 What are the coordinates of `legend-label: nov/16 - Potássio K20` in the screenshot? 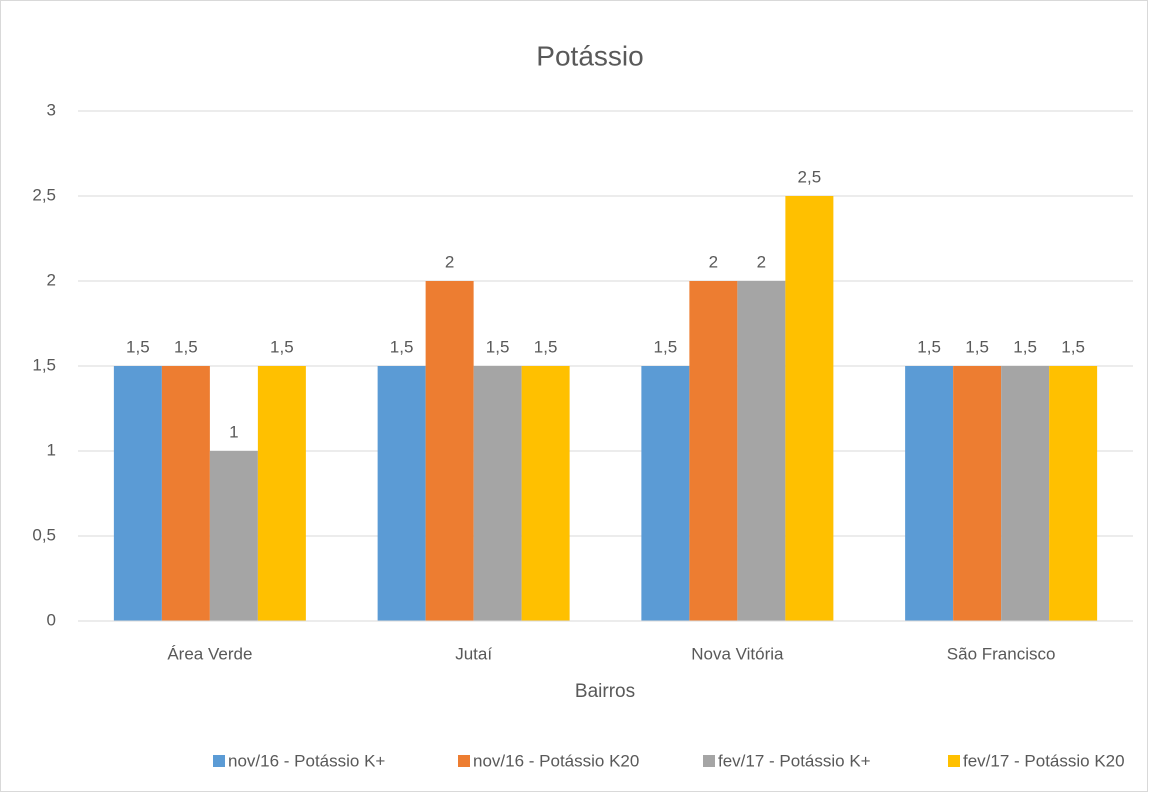 It's located at (556, 760).